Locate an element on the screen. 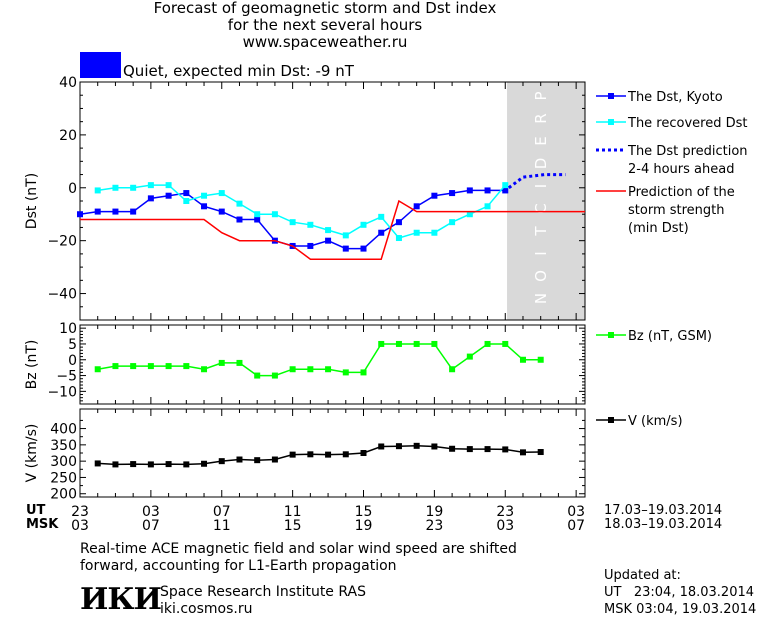 The width and height of the screenshot is (760, 620). prediction-letter: C is located at coordinates (541, 208).